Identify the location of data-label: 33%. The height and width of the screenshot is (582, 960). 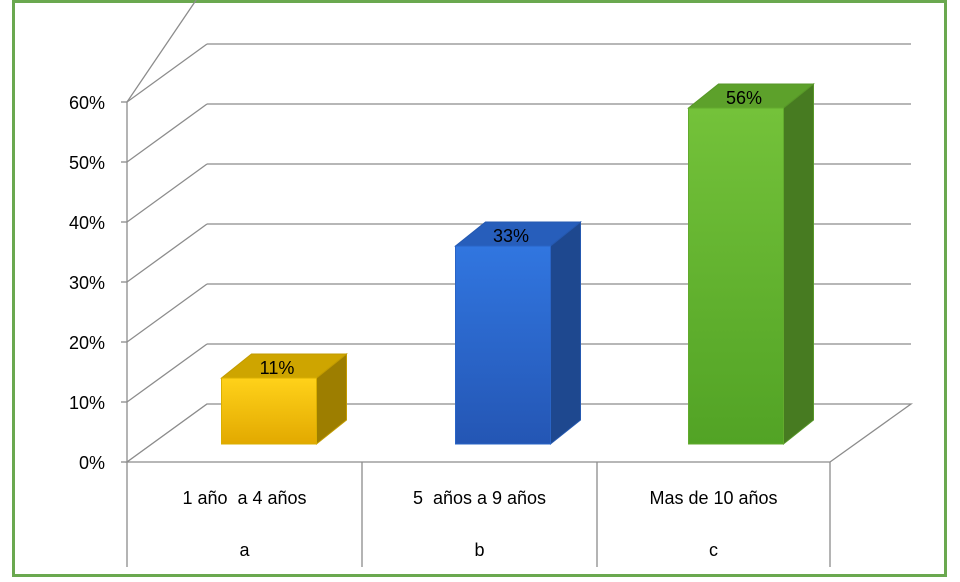
(511, 236).